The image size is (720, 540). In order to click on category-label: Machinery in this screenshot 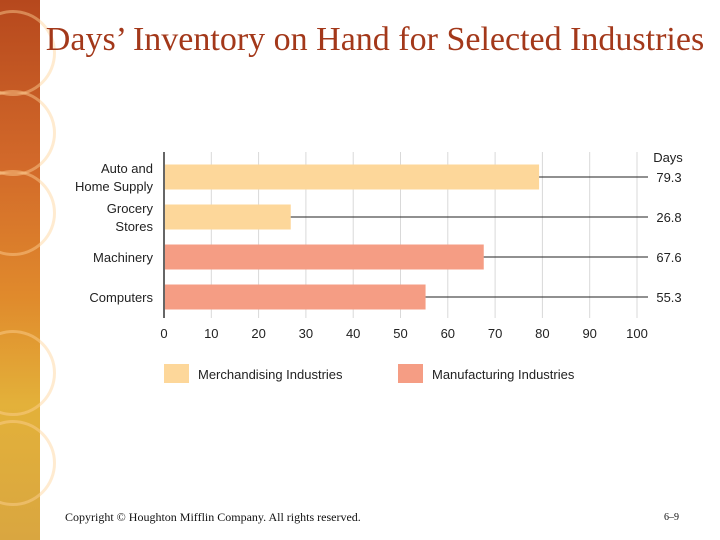, I will do `click(123, 257)`.